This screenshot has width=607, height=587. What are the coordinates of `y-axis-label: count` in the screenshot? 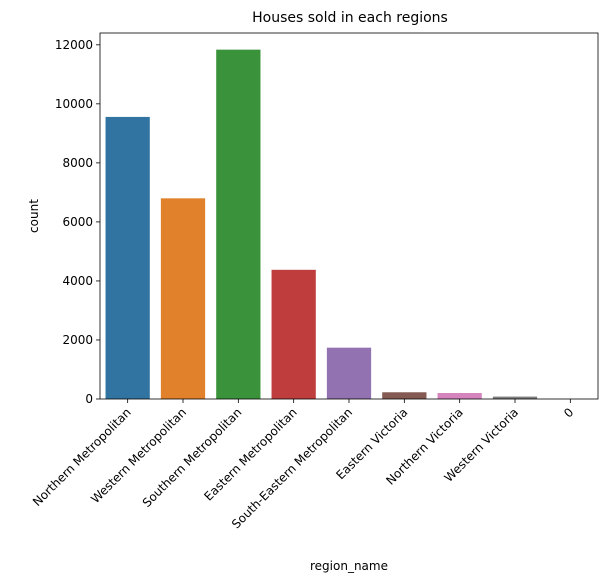 It's located at (34, 216).